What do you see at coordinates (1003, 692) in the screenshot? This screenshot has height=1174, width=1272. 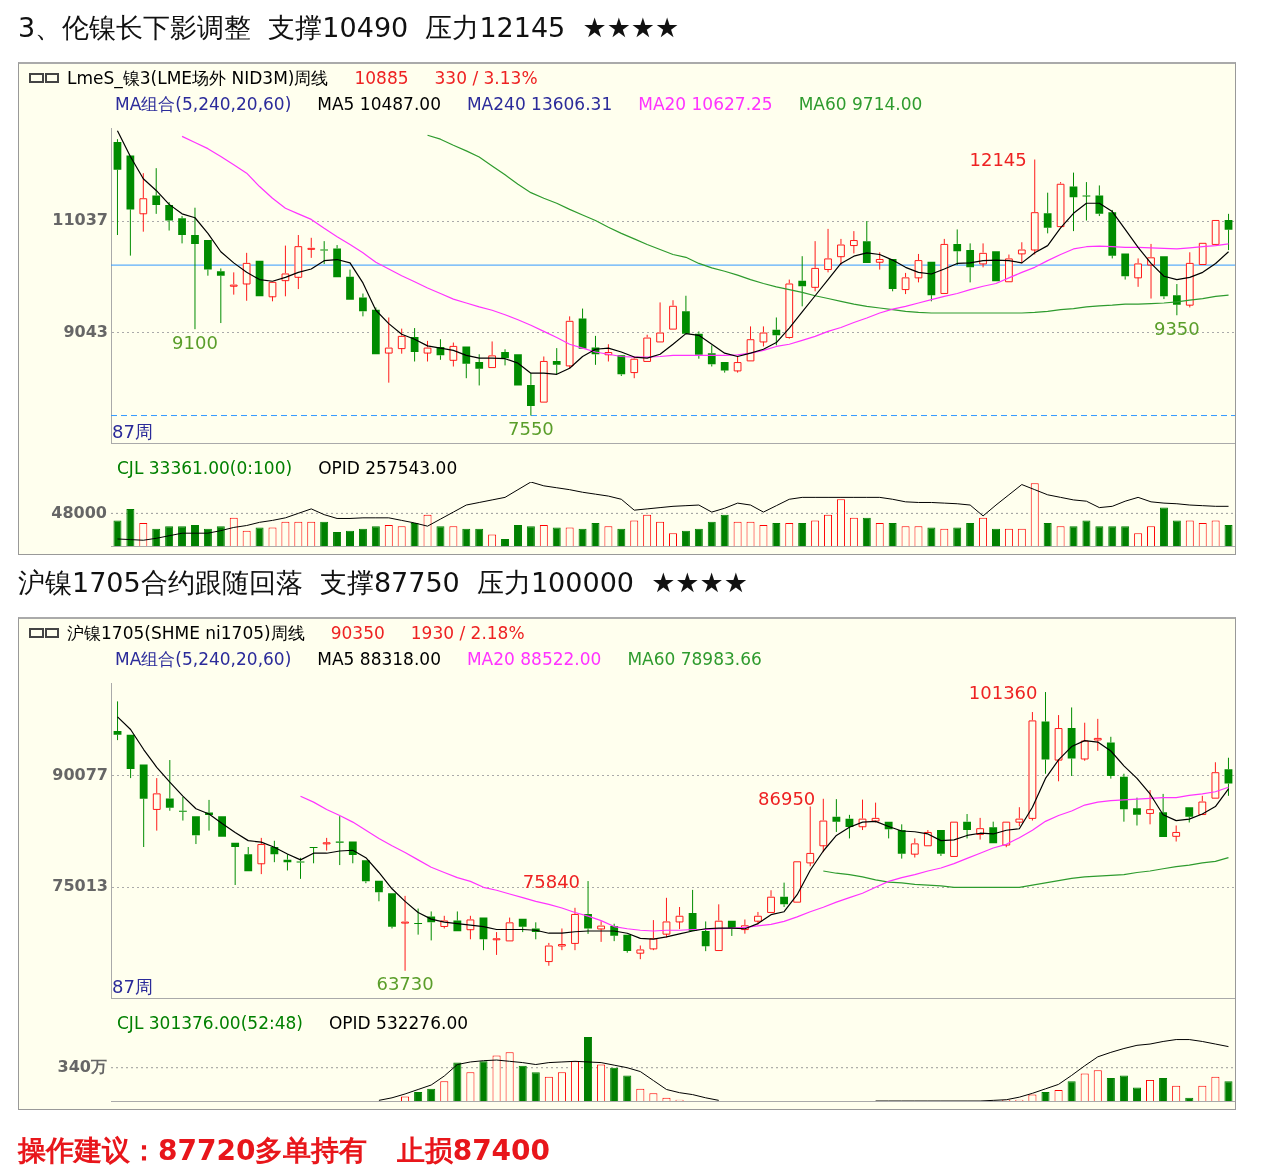 I see `annotation: 101360` at bounding box center [1003, 692].